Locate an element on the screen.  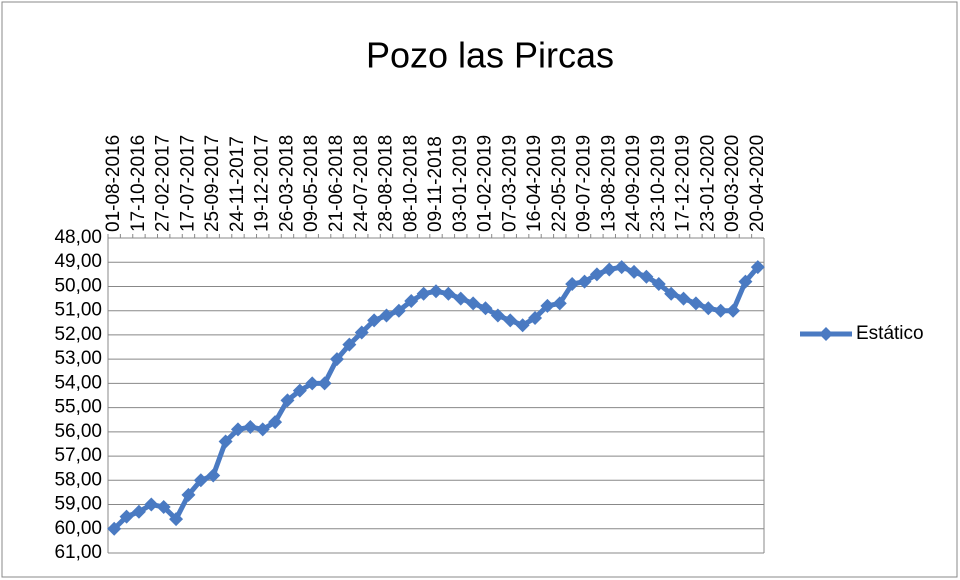
y-tick-label: 57,00 is located at coordinates (78, 455).